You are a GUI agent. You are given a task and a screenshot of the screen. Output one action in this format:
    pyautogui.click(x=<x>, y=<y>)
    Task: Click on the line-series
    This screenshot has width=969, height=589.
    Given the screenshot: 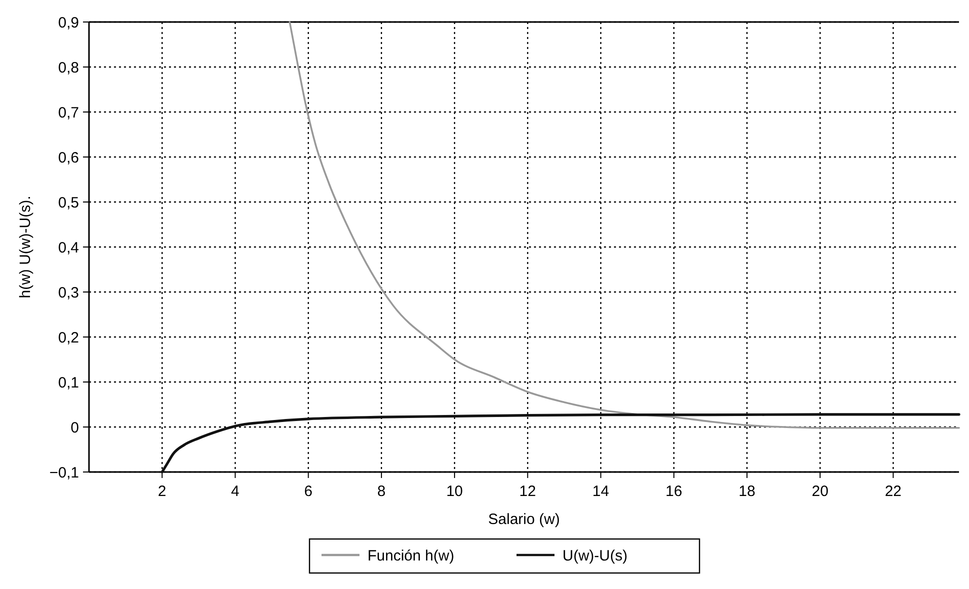 What is the action you would take?
    pyautogui.click(x=560, y=443)
    